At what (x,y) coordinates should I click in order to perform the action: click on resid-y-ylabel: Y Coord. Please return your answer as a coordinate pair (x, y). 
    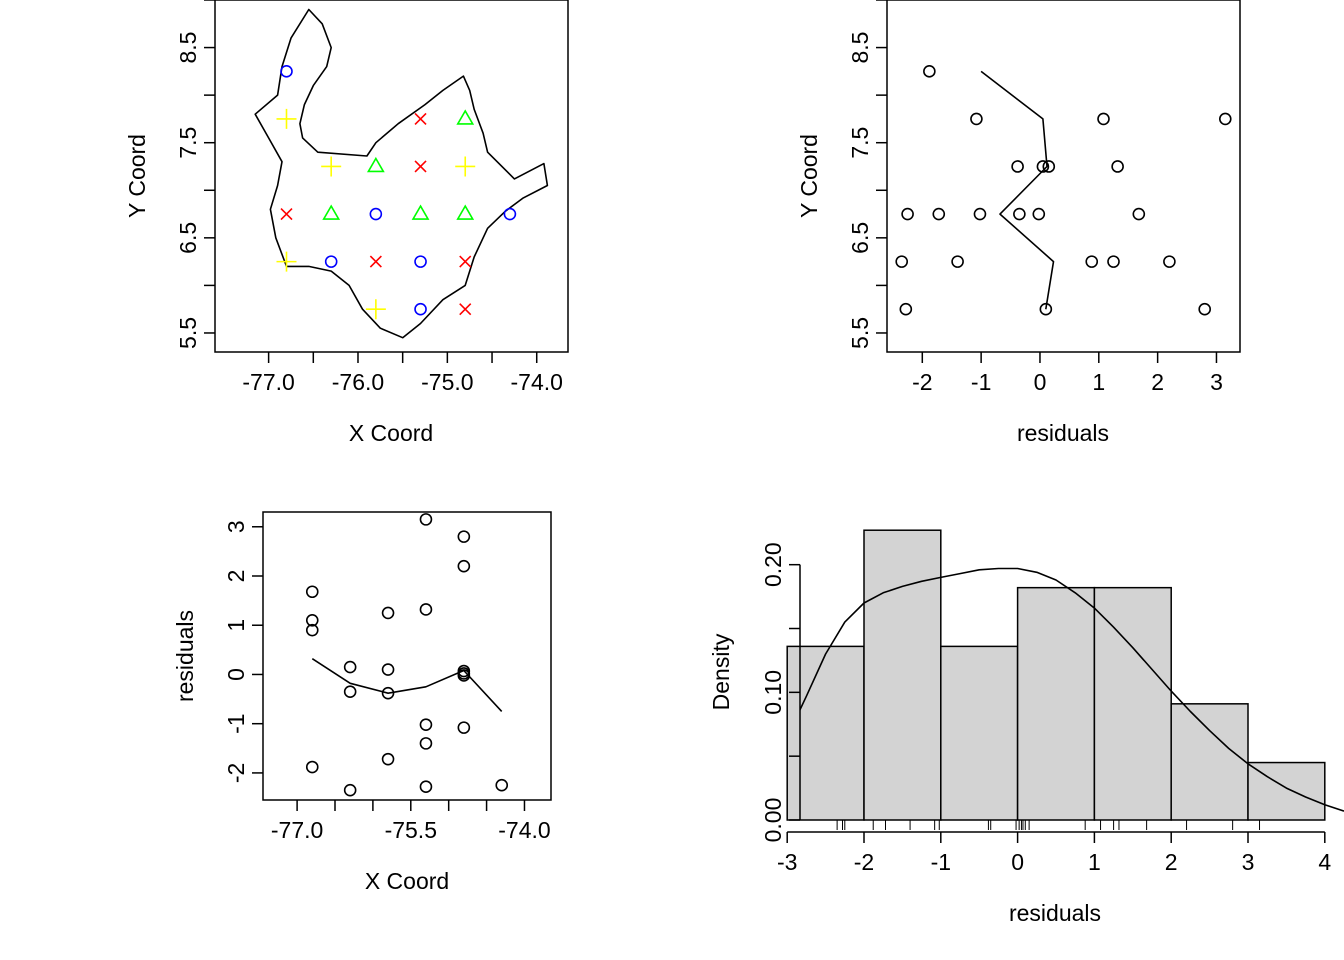
    Looking at the image, I should click on (809, 176).